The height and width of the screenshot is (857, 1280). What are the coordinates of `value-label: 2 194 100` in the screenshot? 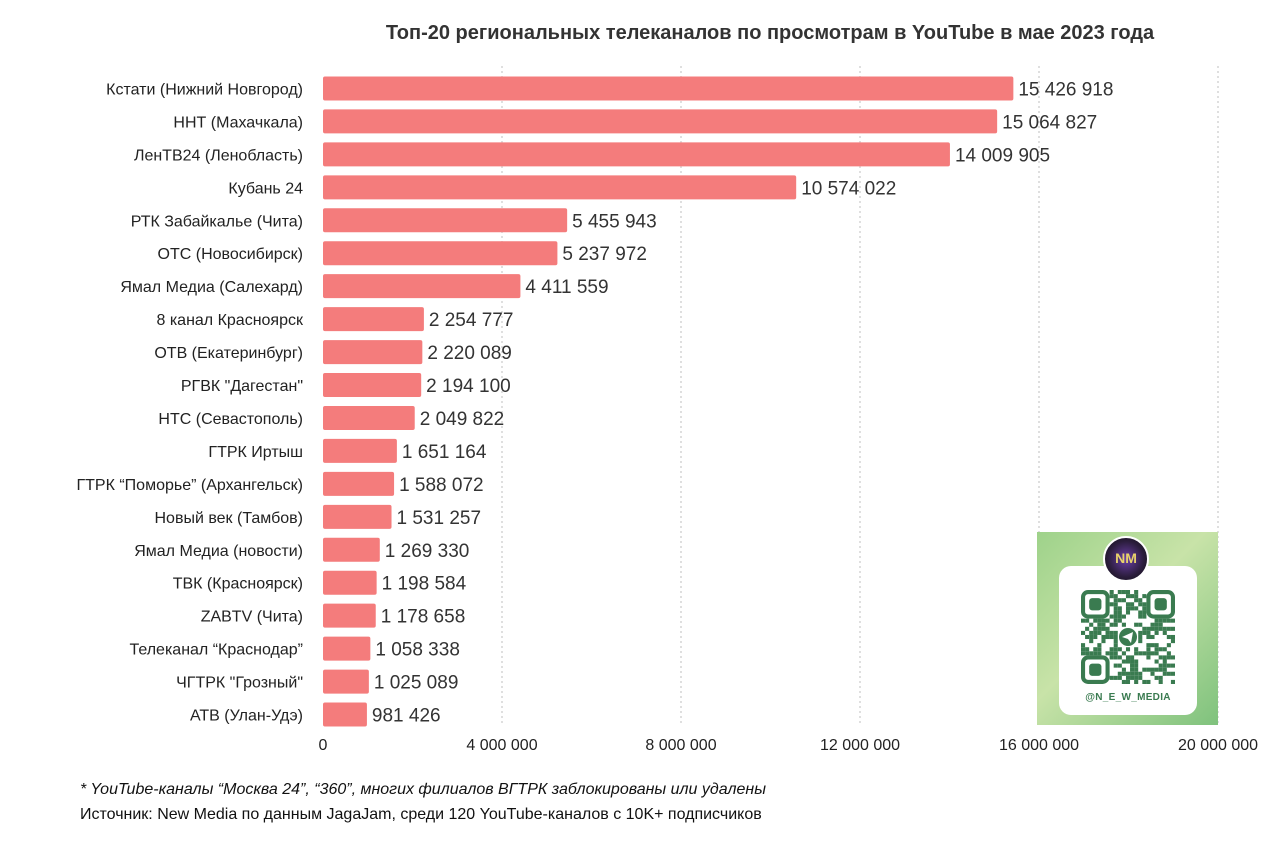 It's located at (468, 386).